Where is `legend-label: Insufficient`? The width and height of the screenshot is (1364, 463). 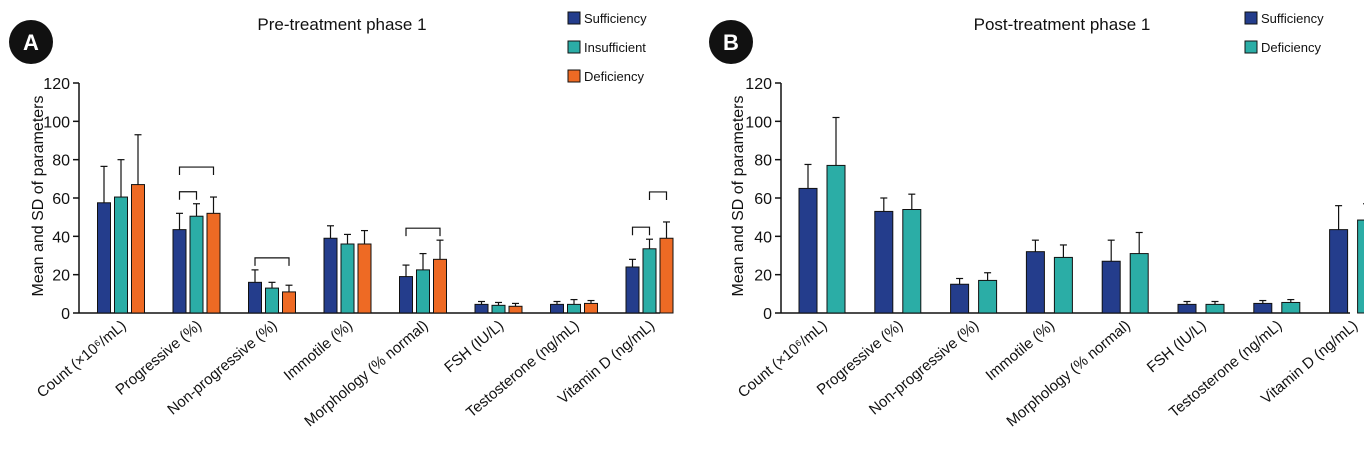 legend-label: Insufficient is located at coordinates (615, 47).